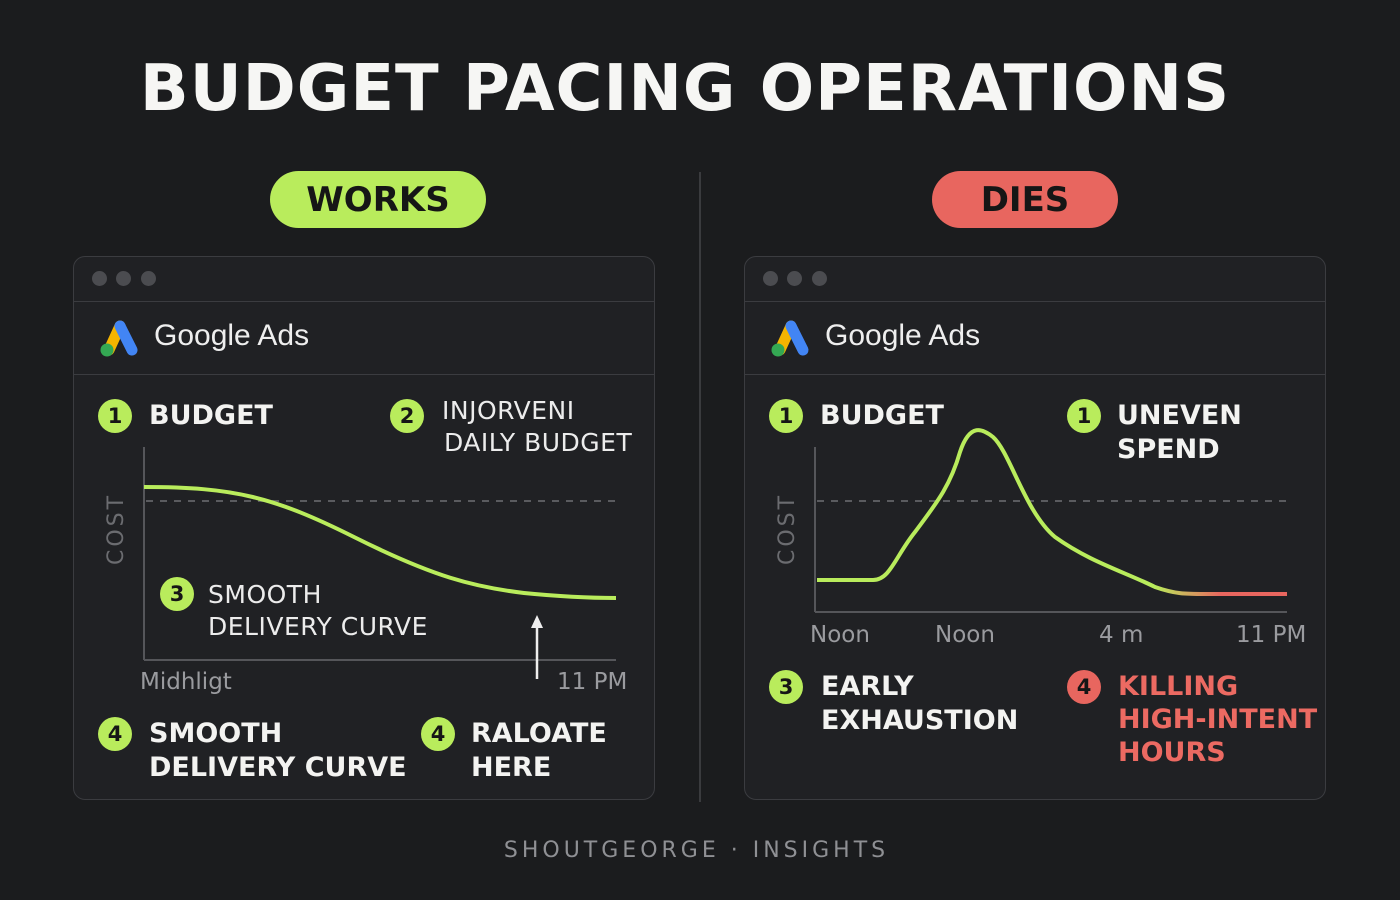 This screenshot has height=900, width=1400. I want to click on uneven-spend-label-line1: UNEVEN, so click(1179, 415).